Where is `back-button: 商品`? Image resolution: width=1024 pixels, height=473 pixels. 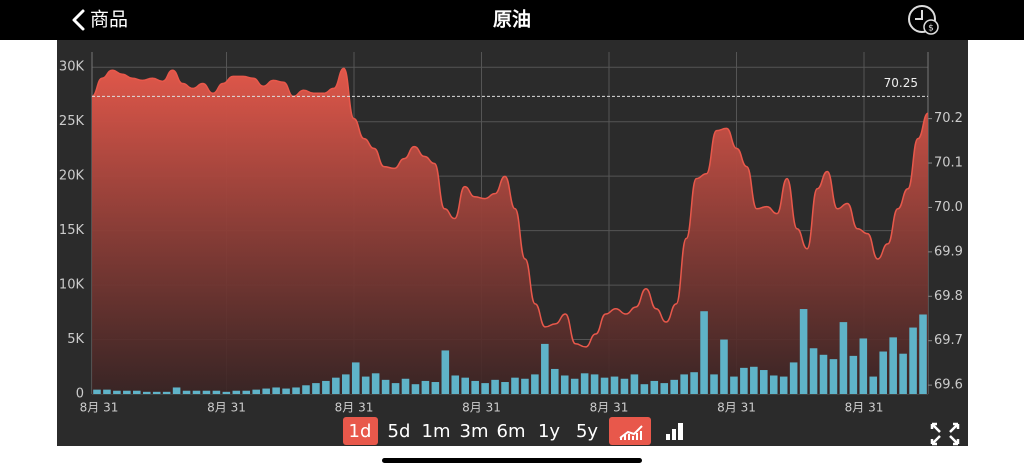
back-button: 商品 is located at coordinates (109, 20).